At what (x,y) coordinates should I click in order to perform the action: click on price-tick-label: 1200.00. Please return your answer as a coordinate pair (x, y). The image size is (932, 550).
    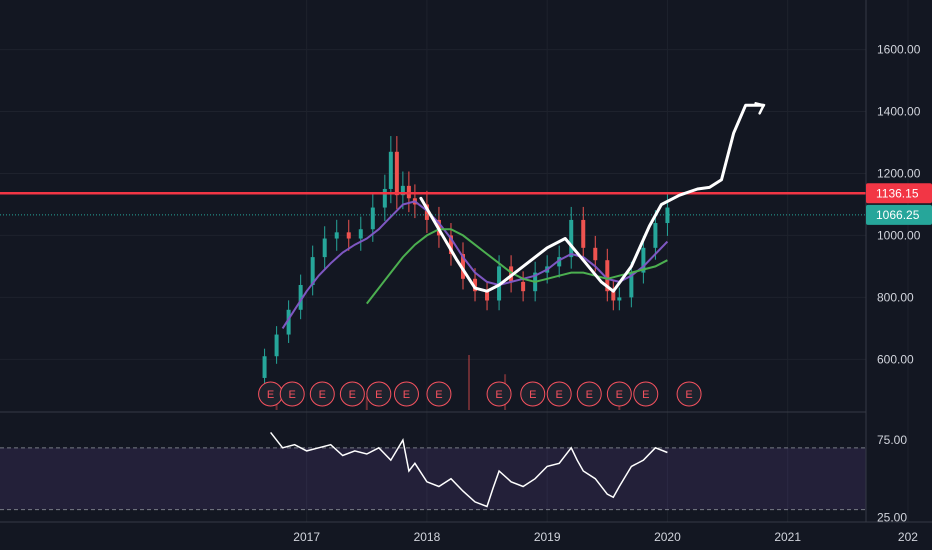
    Looking at the image, I should click on (899, 173).